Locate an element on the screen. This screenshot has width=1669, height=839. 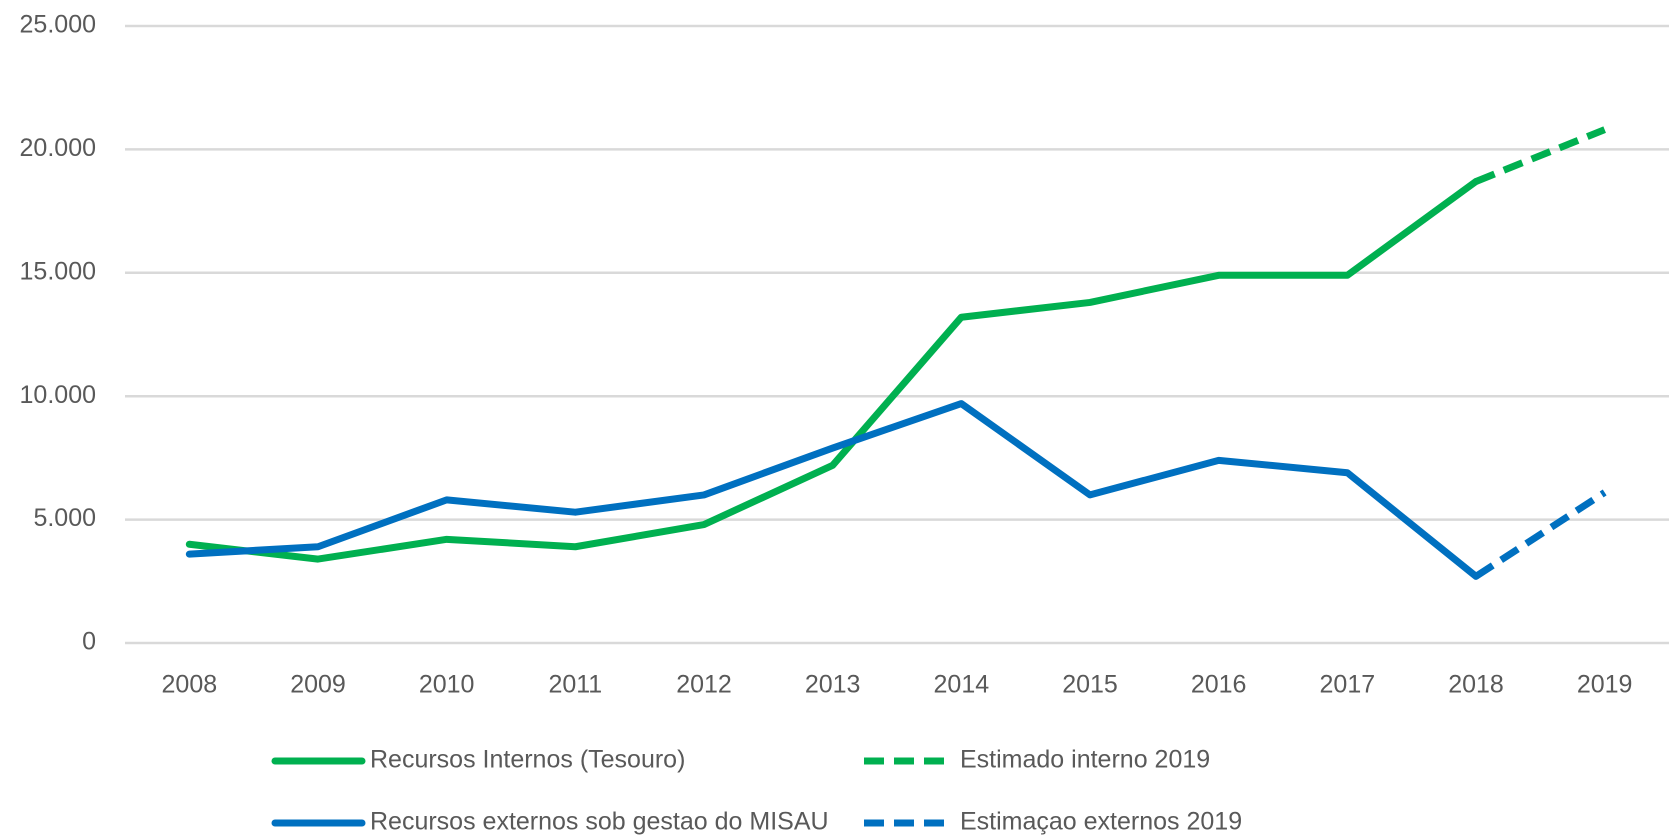
x-tick-label: 2019 is located at coordinates (1605, 685).